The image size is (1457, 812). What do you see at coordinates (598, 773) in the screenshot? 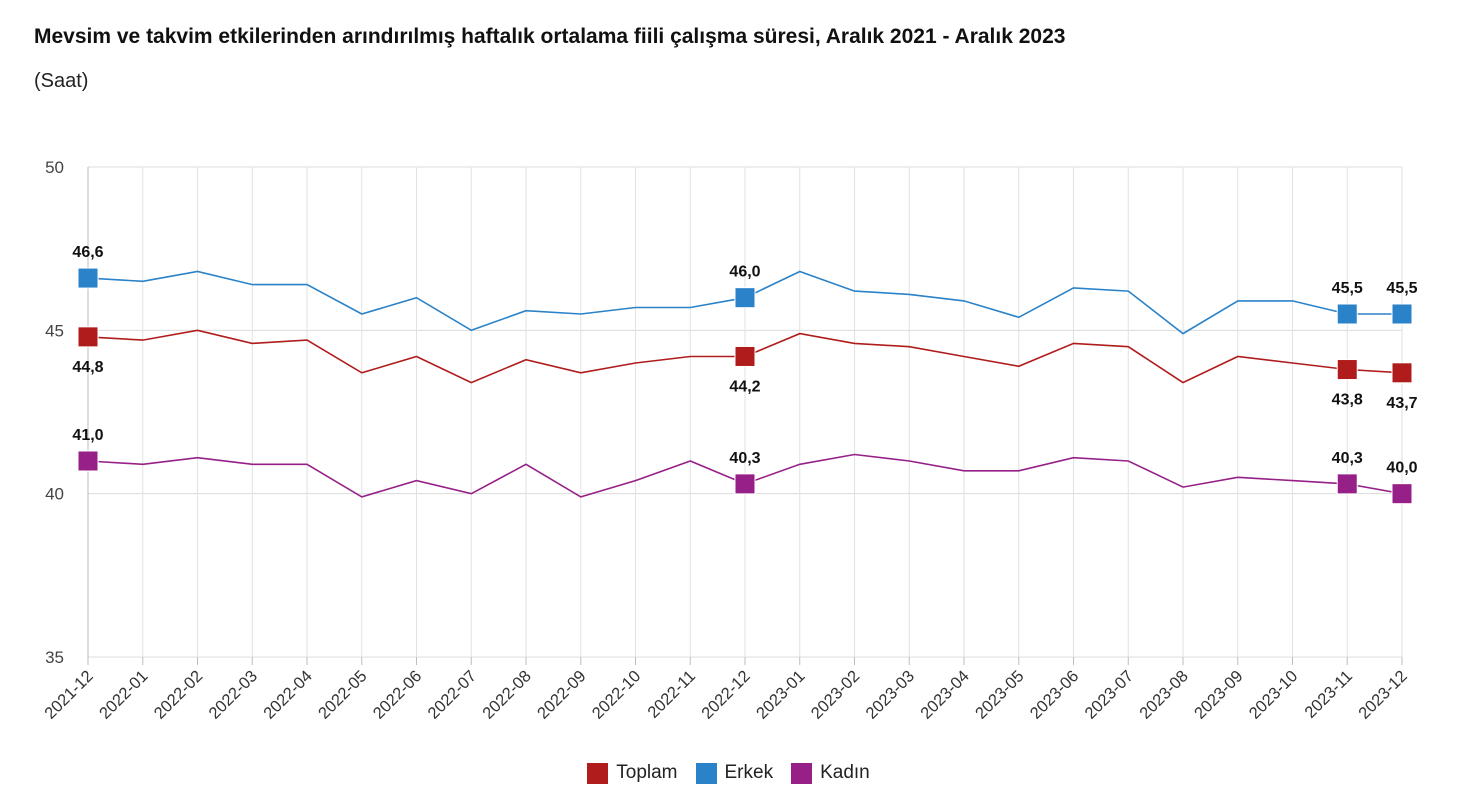
I see `legend-swatch-toplam` at bounding box center [598, 773].